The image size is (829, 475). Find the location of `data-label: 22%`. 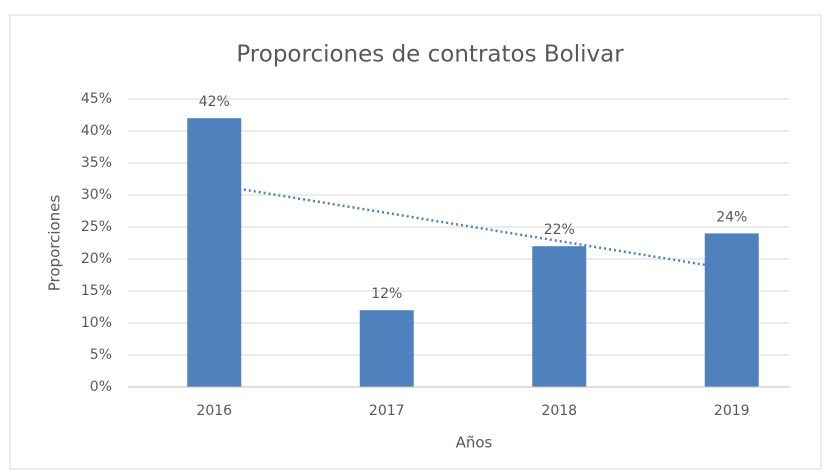

data-label: 22% is located at coordinates (559, 230).